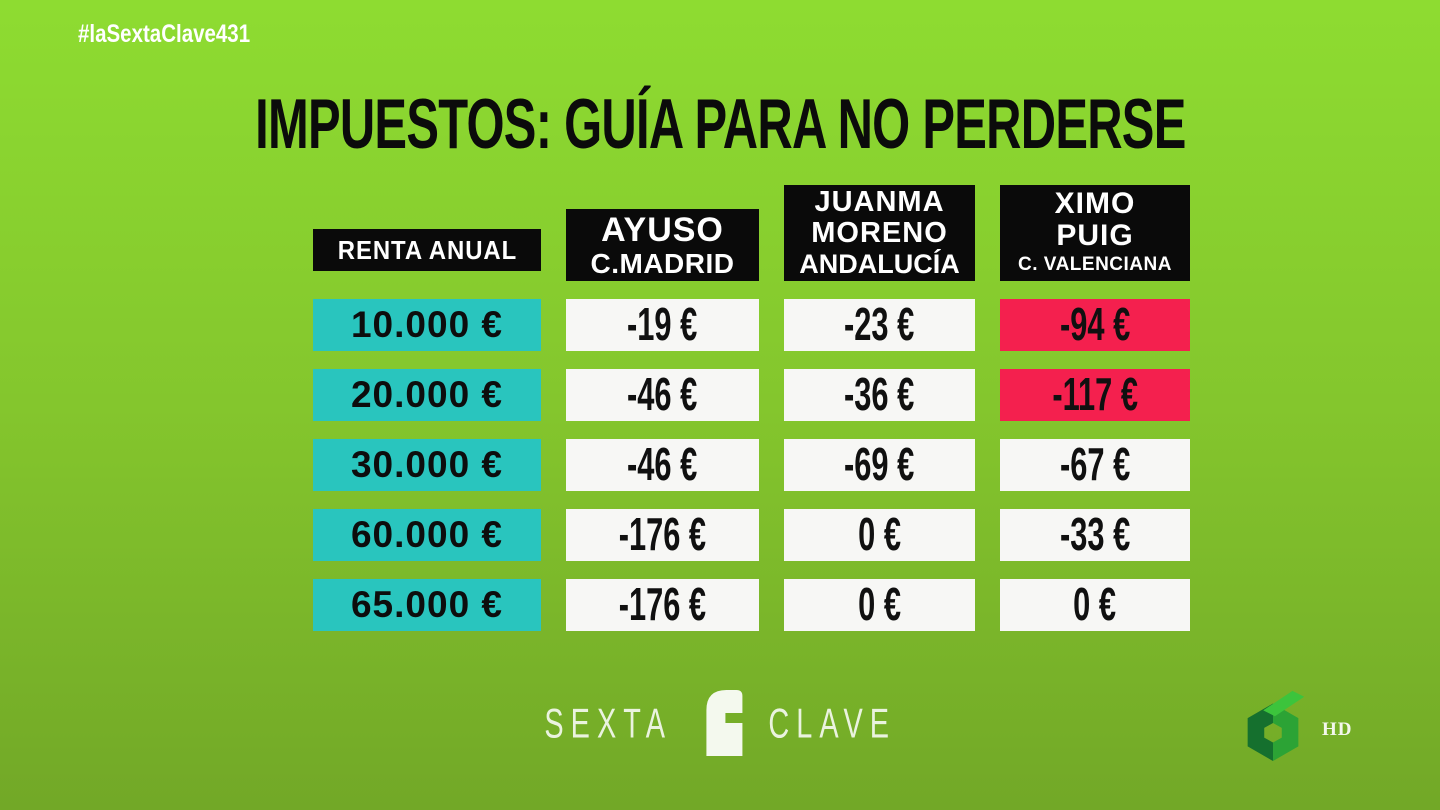  What do you see at coordinates (879, 264) in the screenshot?
I see `politician-region: ANDALUCÍA` at bounding box center [879, 264].